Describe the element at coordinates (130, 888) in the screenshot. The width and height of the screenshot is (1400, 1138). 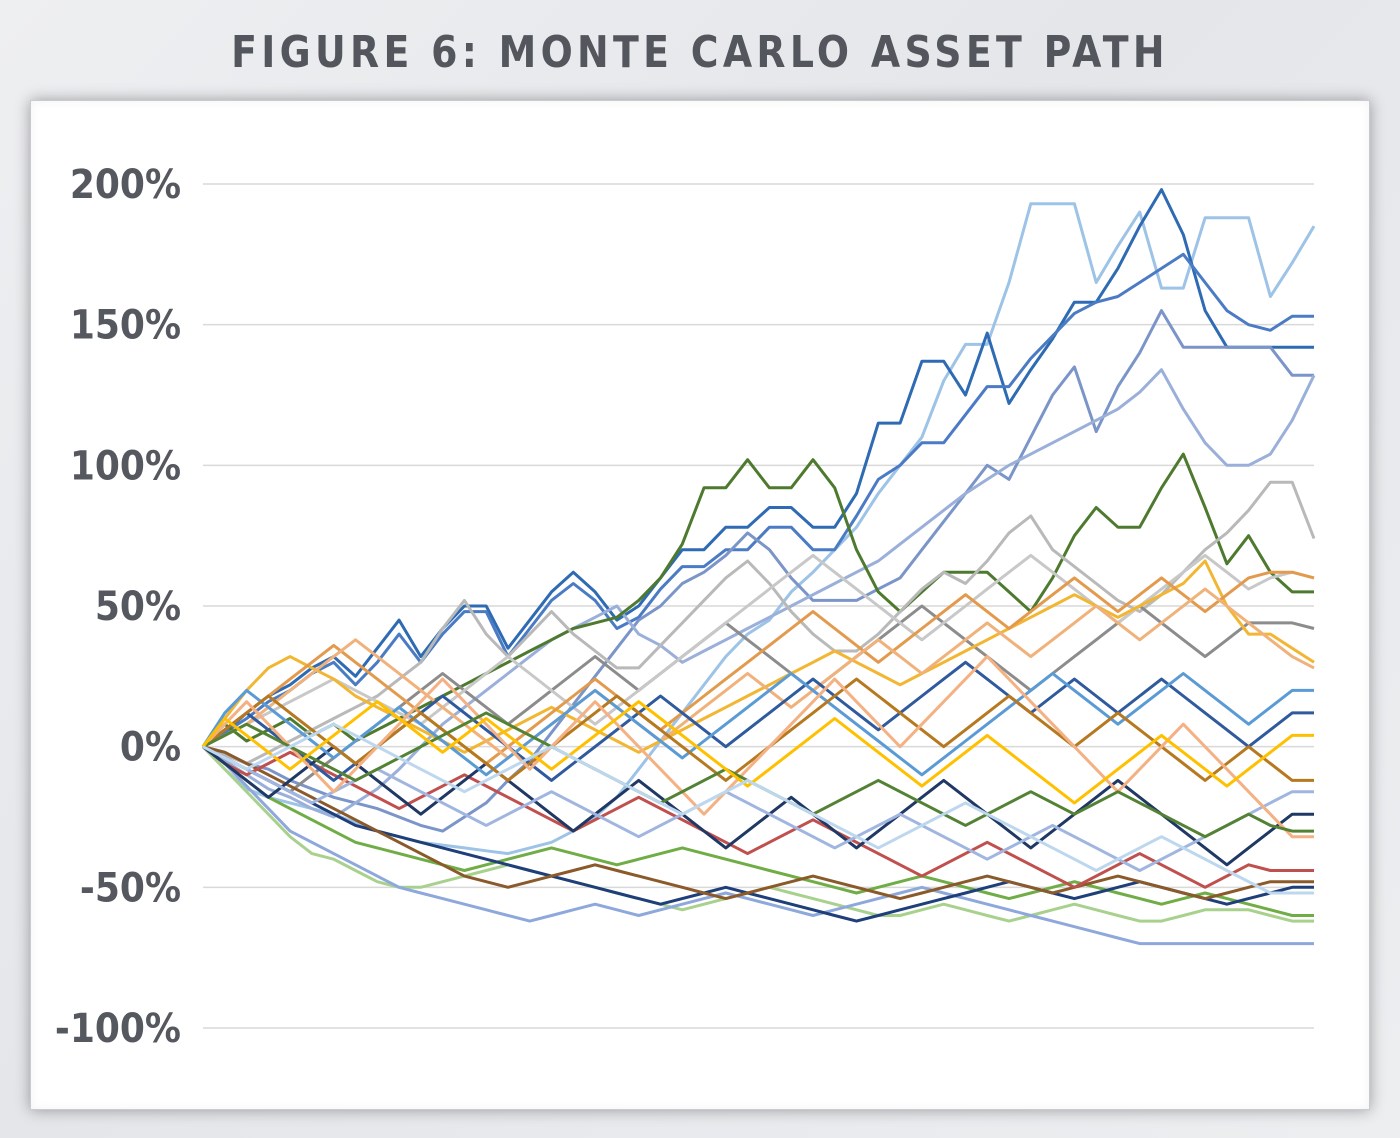
I see `y-tick-label: -50%` at that location.